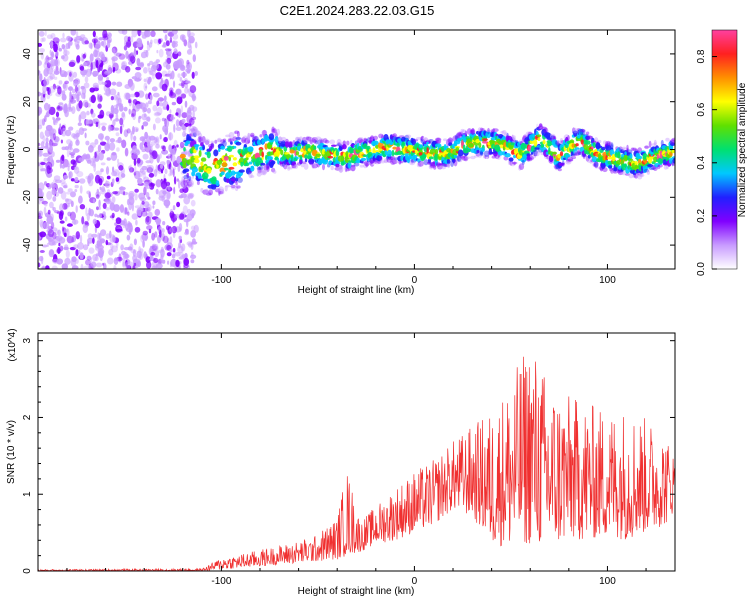  What do you see at coordinates (724, 149) in the screenshot?
I see `colorbar-gradient` at bounding box center [724, 149].